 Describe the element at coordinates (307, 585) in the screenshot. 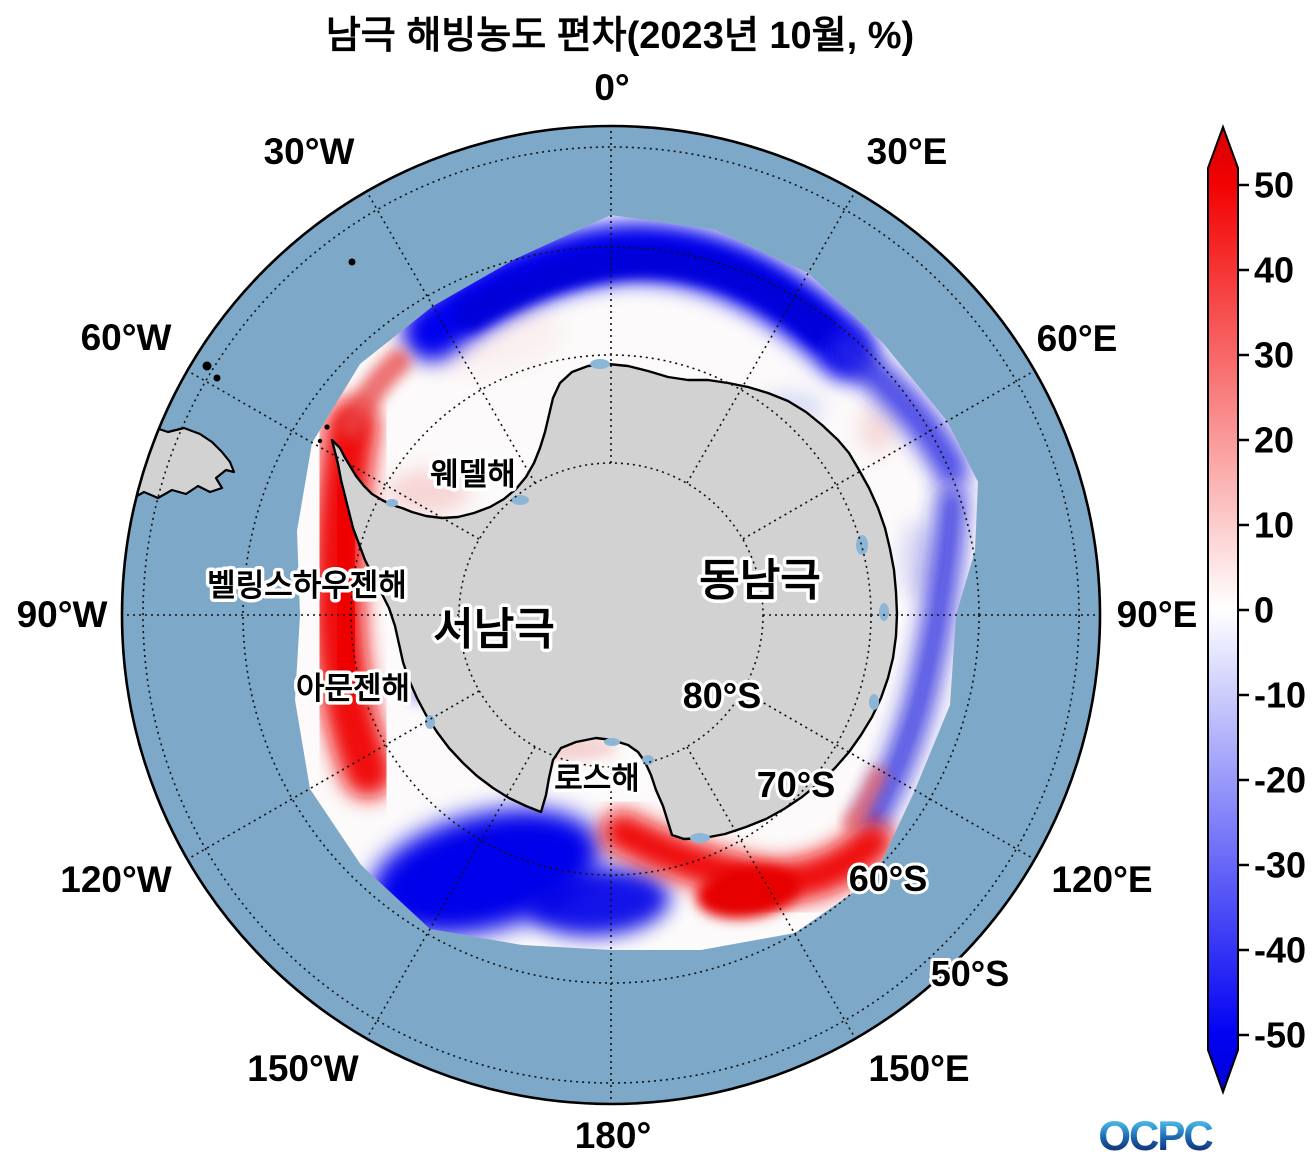

I see `region-labels-1: 벨링스하우젠해` at that location.